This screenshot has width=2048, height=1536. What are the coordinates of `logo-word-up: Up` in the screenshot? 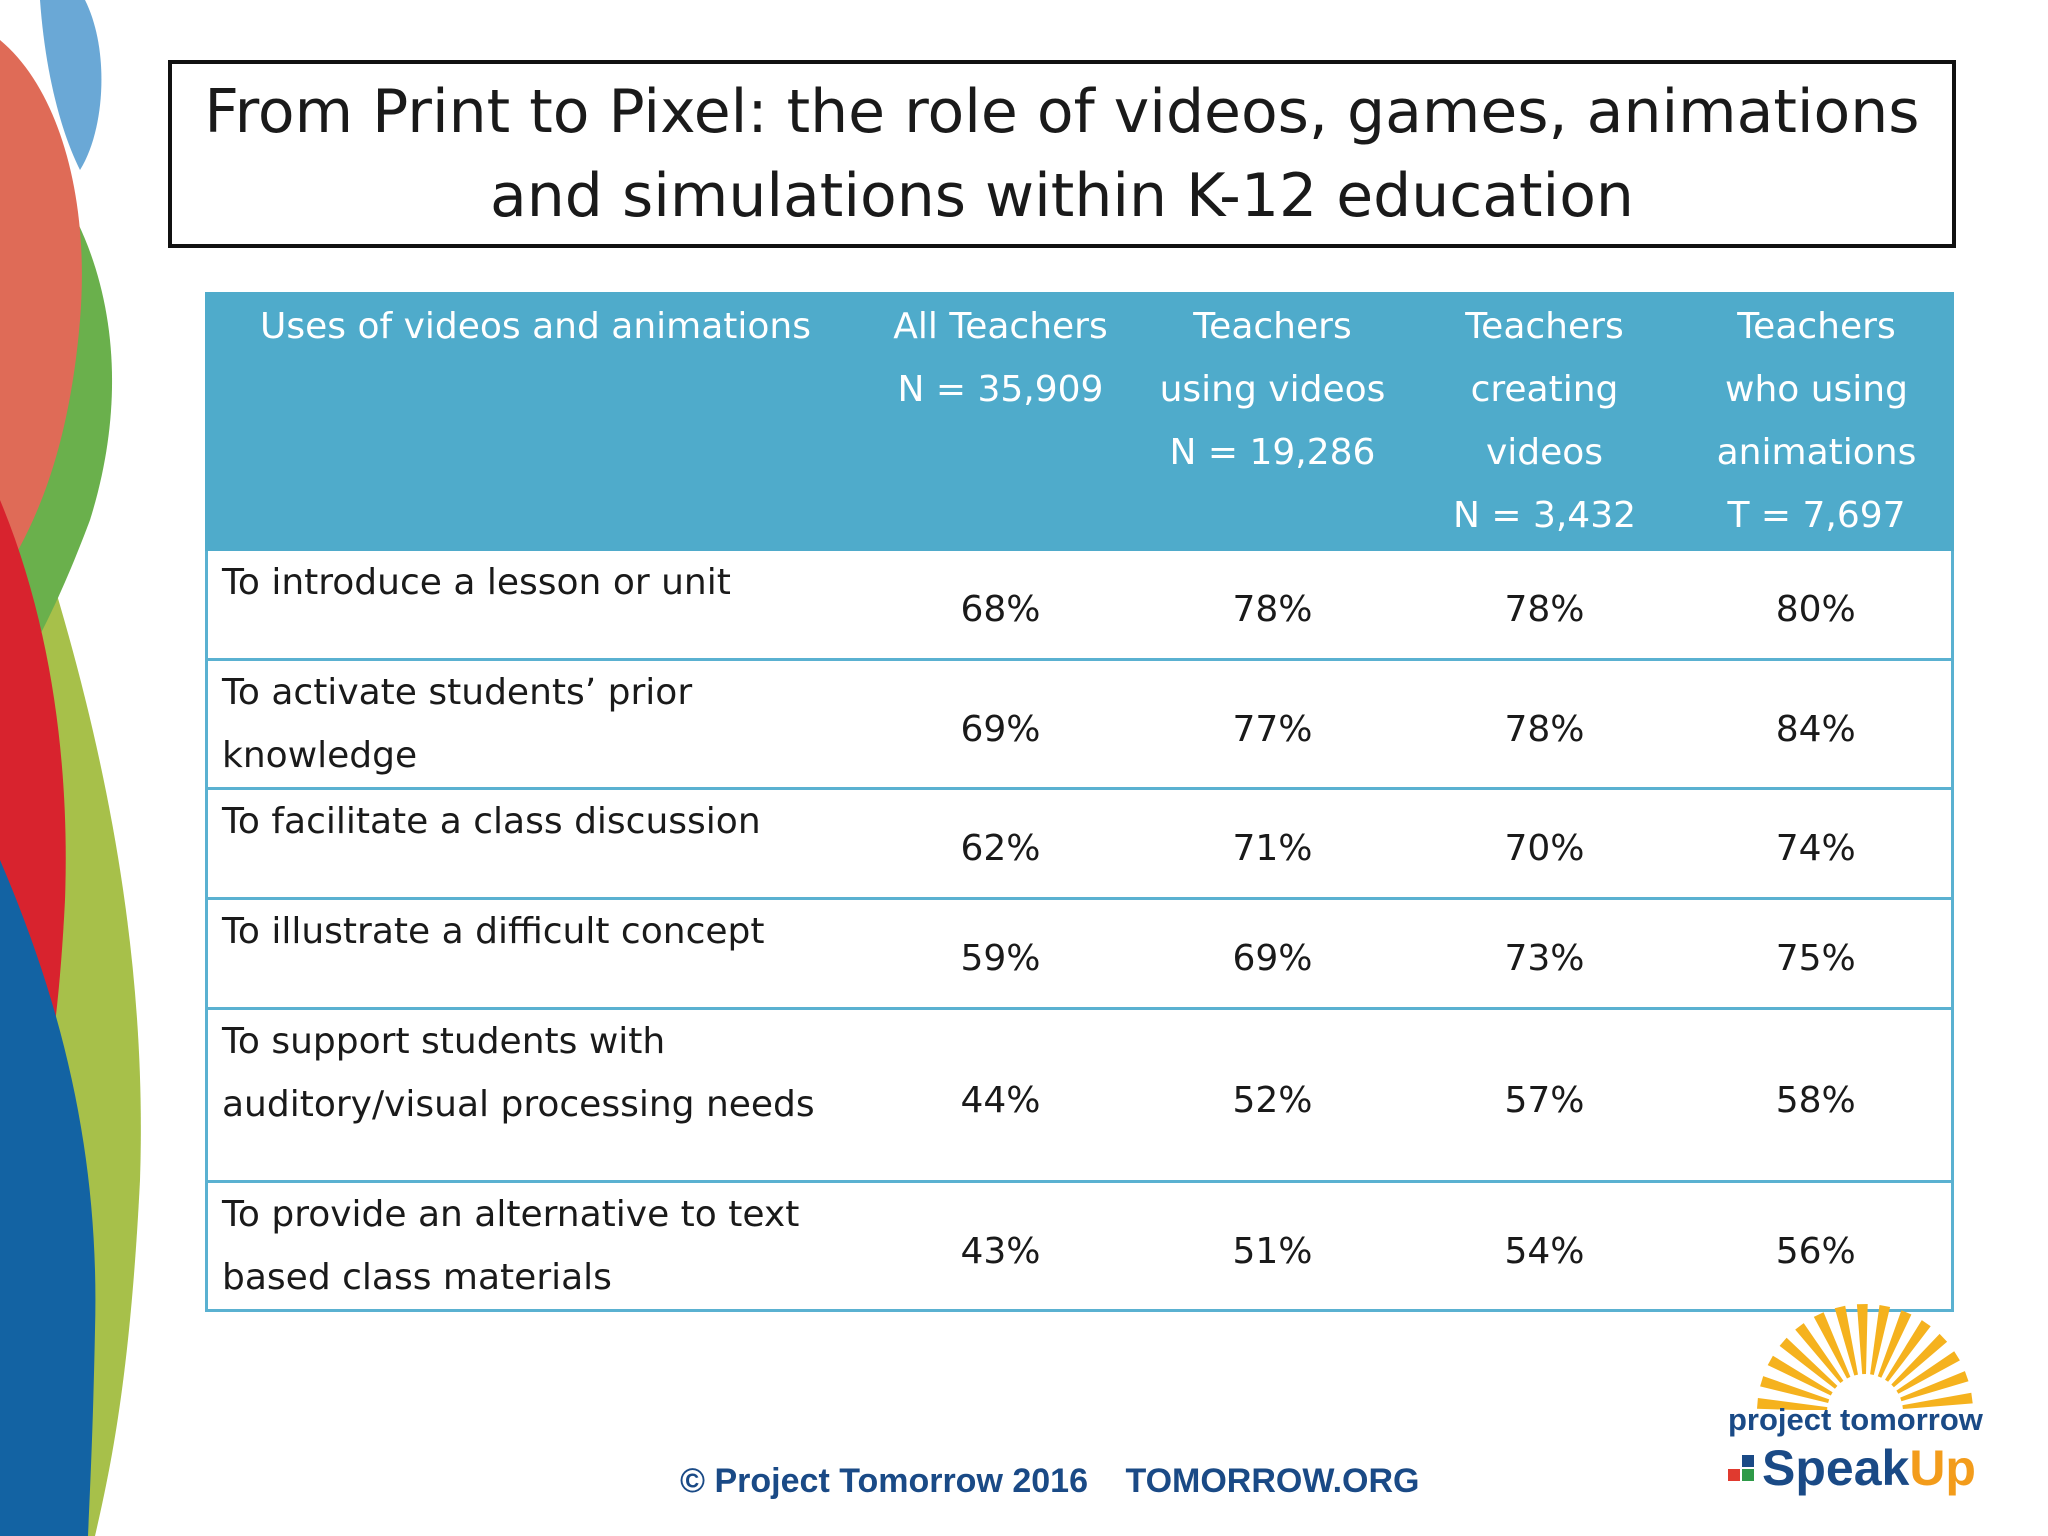 It's located at (1942, 1468).